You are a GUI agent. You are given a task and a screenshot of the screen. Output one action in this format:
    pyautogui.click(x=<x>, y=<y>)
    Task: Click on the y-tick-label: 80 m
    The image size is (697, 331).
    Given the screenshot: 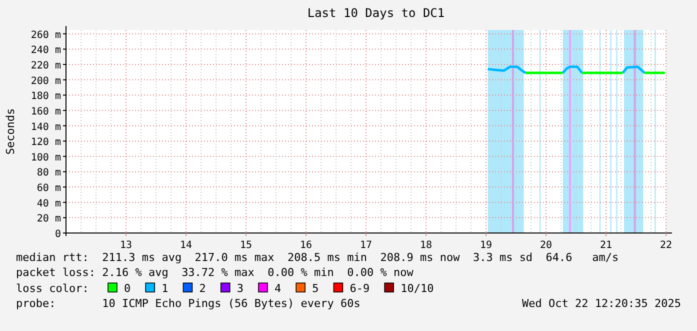 What is the action you would take?
    pyautogui.click(x=48, y=173)
    